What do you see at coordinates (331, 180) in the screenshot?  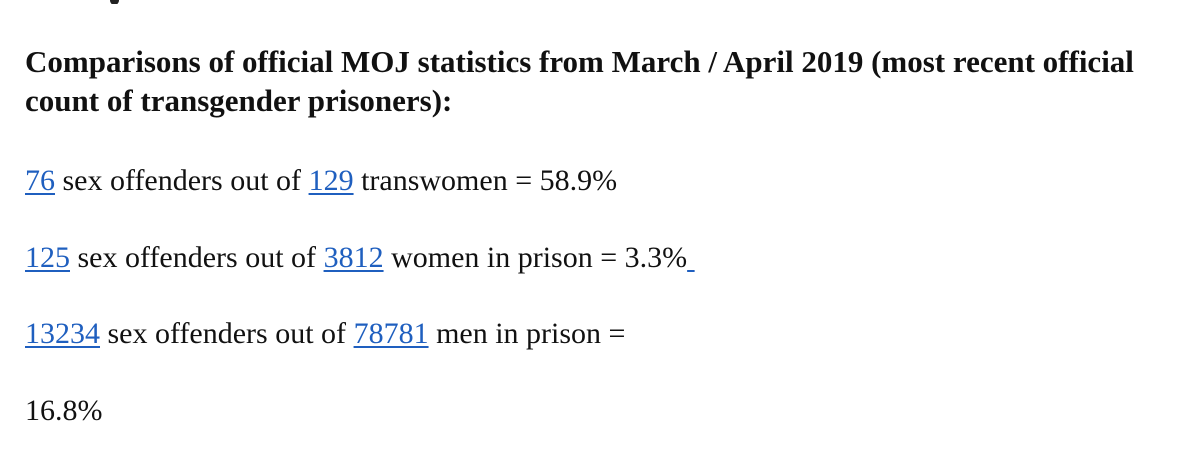 I see `transwomen-total-count-link: 129` at bounding box center [331, 180].